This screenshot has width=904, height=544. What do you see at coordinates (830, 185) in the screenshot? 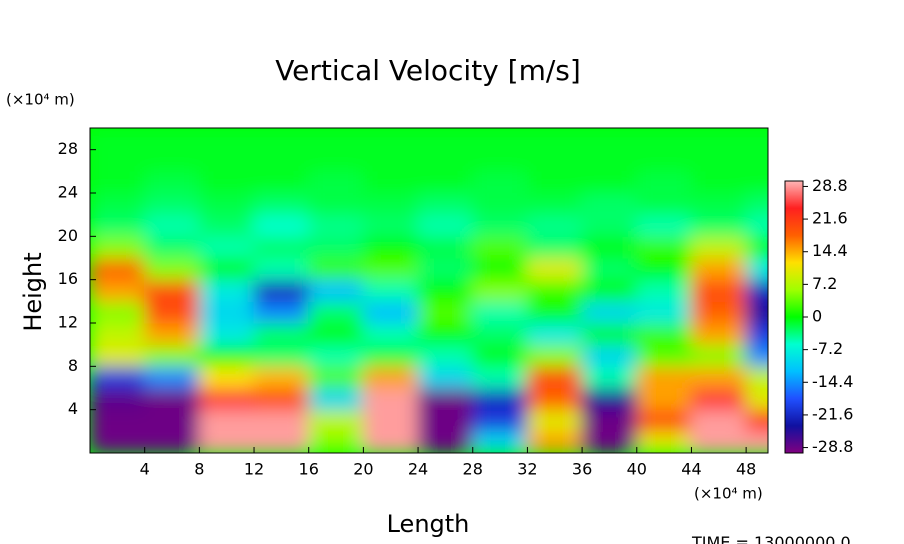
I see `colorbar-tick-label: 28.8` at bounding box center [830, 185].